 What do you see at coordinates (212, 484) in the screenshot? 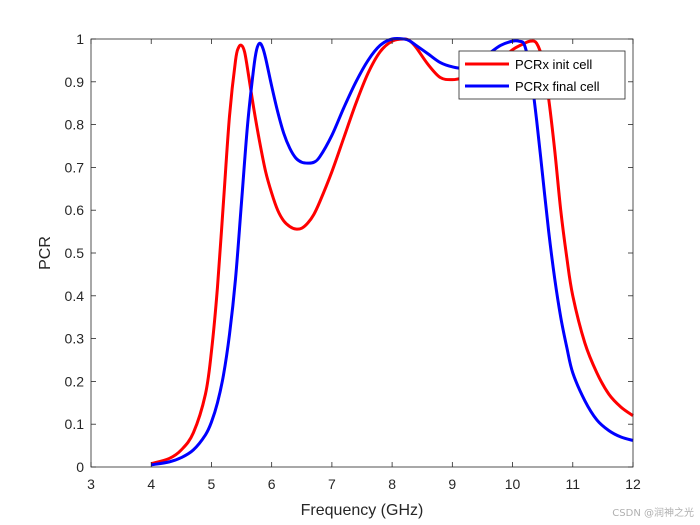
I see `x-tick-label: 5` at bounding box center [212, 484].